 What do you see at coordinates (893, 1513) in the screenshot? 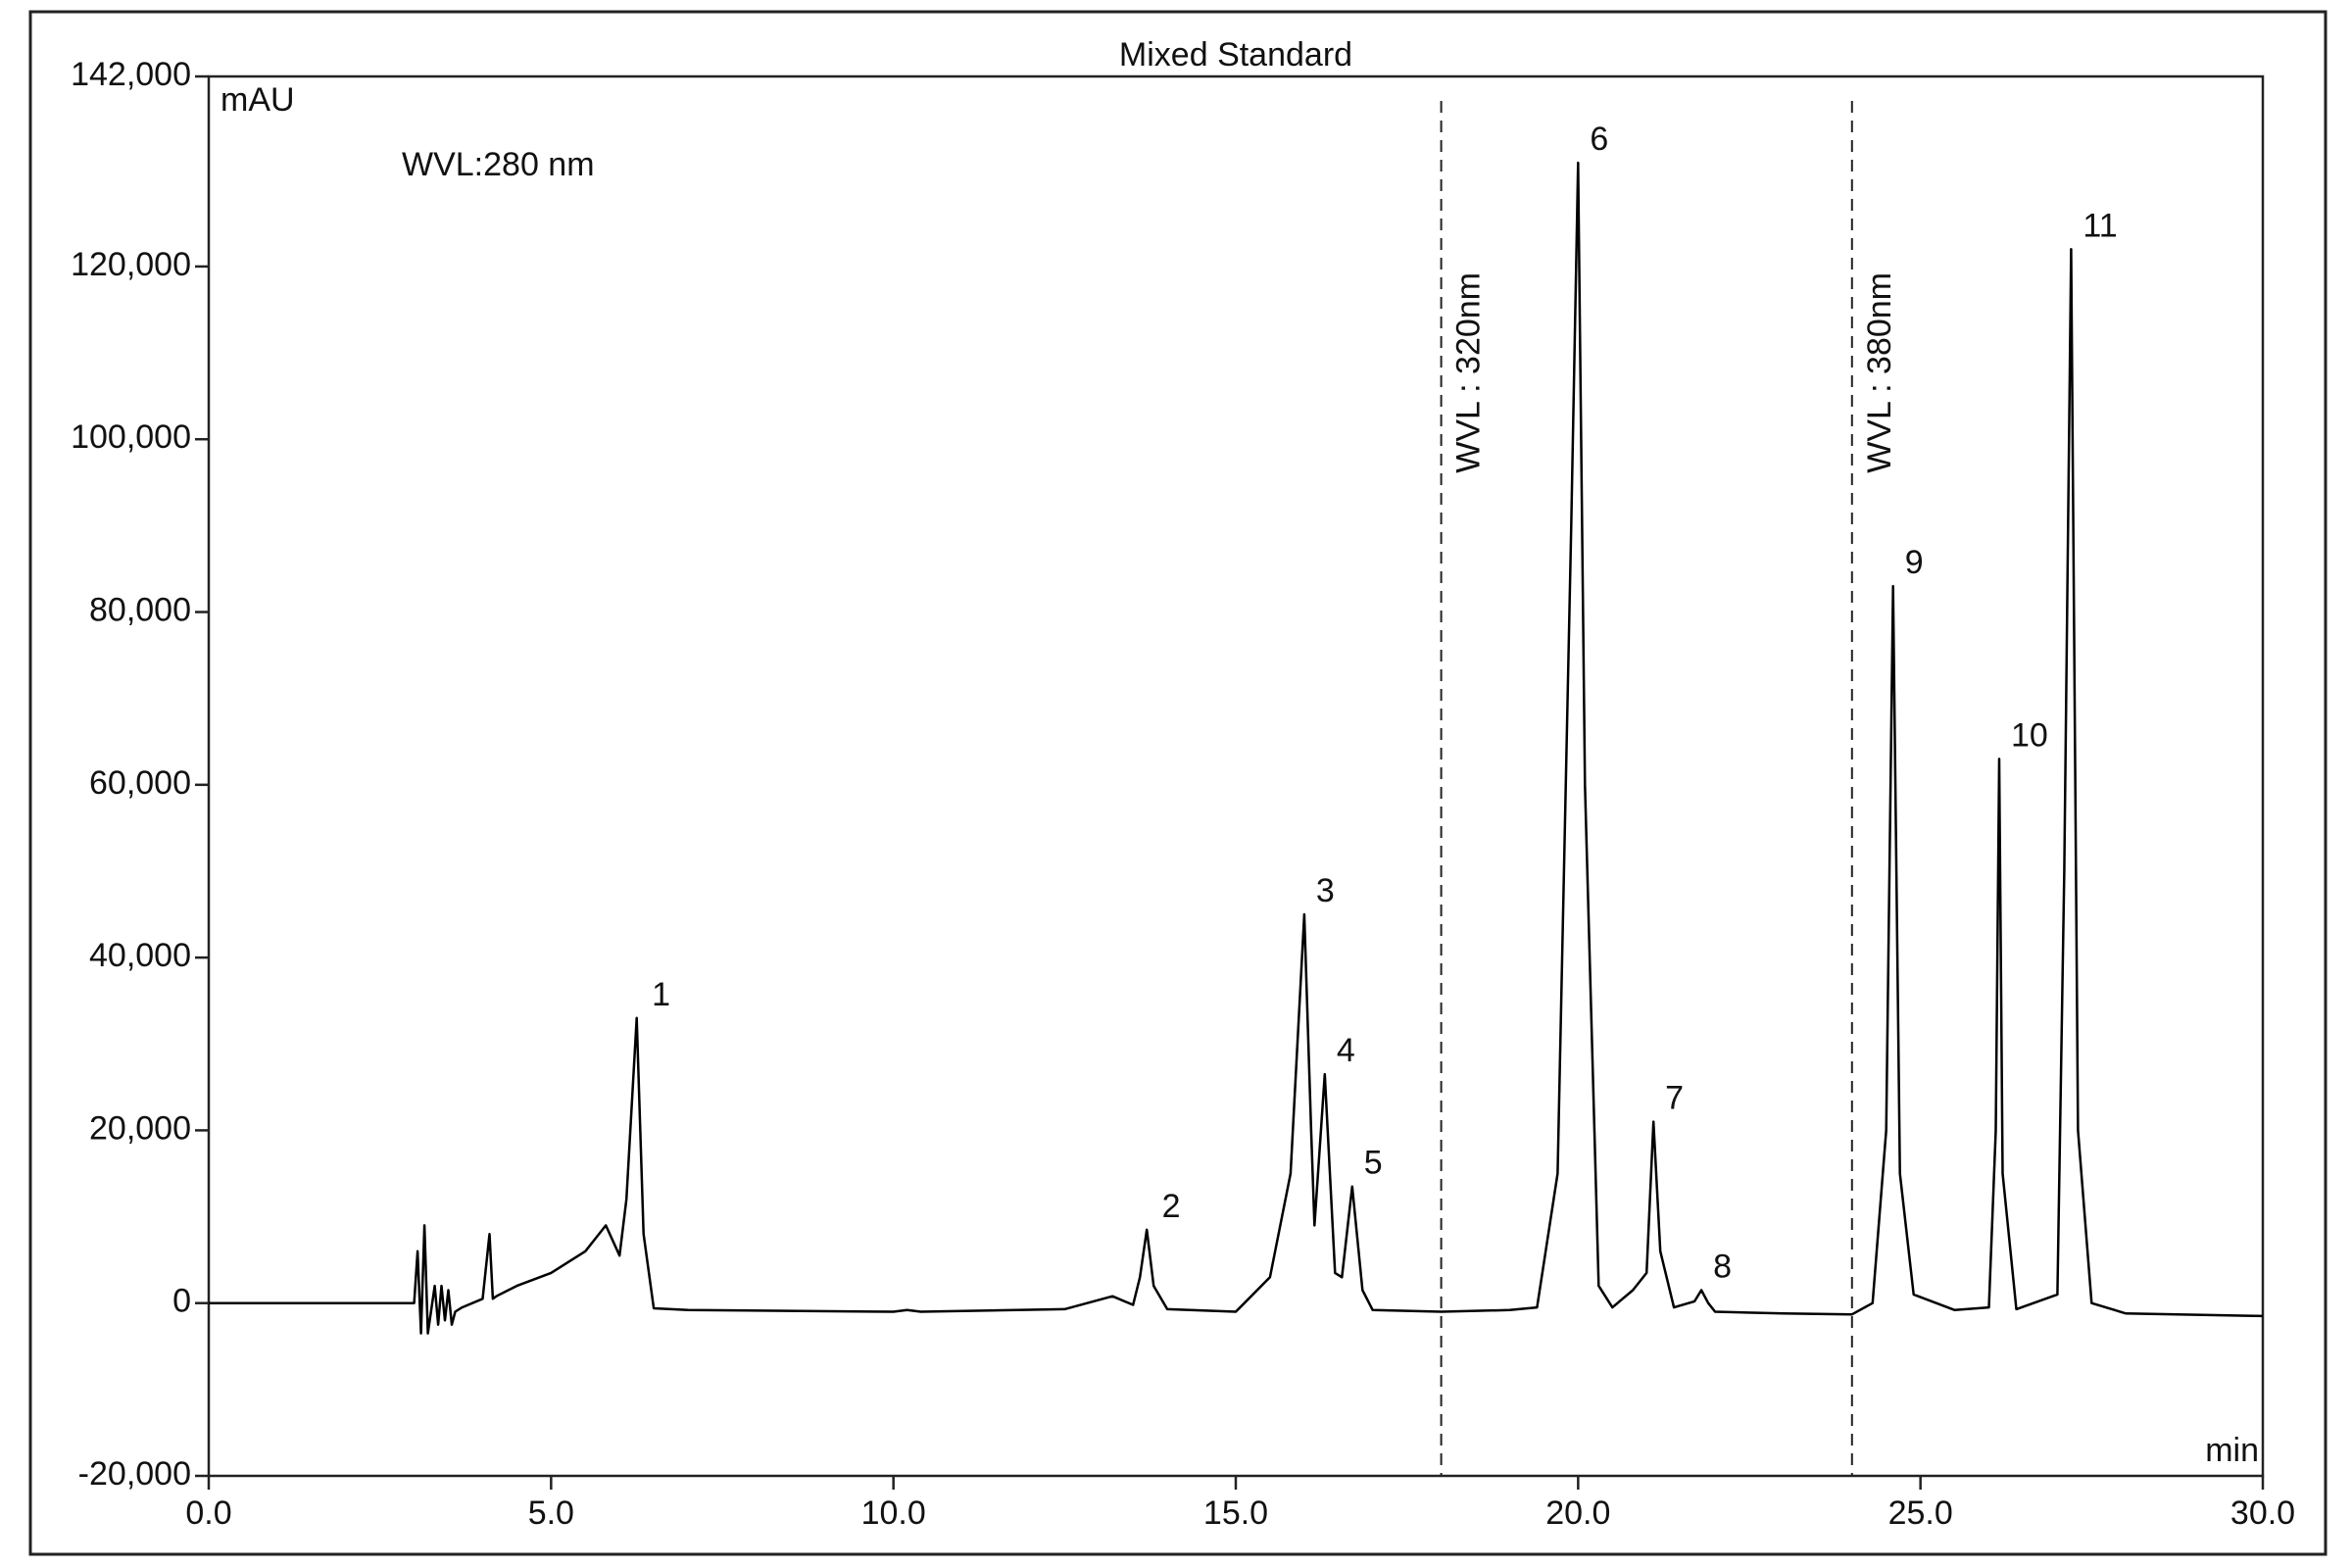
I see `x-tick-label: 10.0` at bounding box center [893, 1513].